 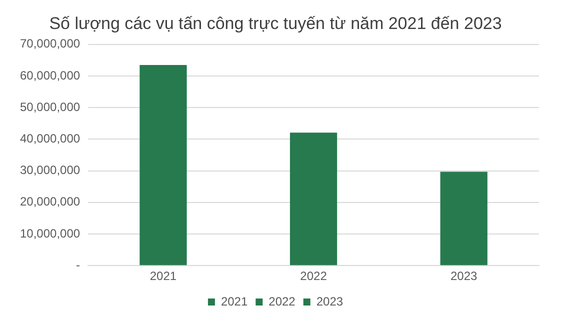 I want to click on y-tick-label: 70,000,000, so click(x=50, y=43).